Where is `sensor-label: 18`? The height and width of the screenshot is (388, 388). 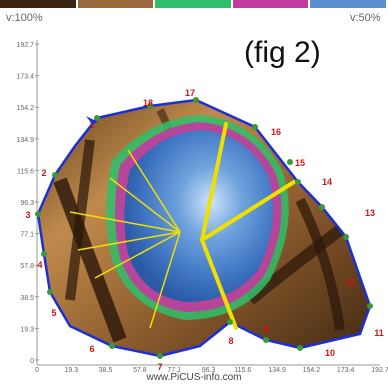
sensor-label: 18 is located at coordinates (148, 103).